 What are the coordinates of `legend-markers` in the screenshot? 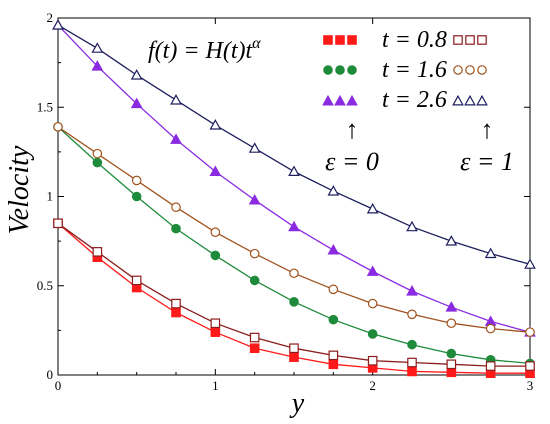 It's located at (405, 70).